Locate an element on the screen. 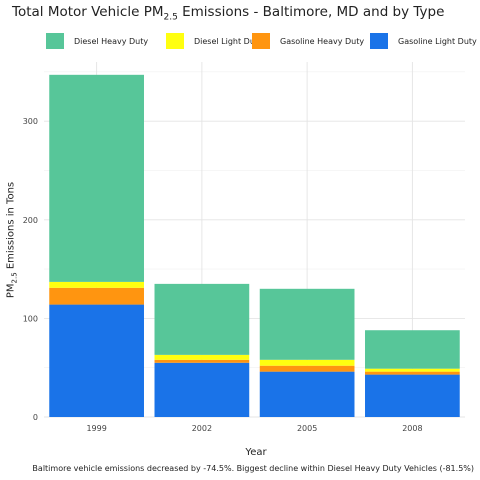  ylabel-subscript: 2.5 is located at coordinates (14, 278).